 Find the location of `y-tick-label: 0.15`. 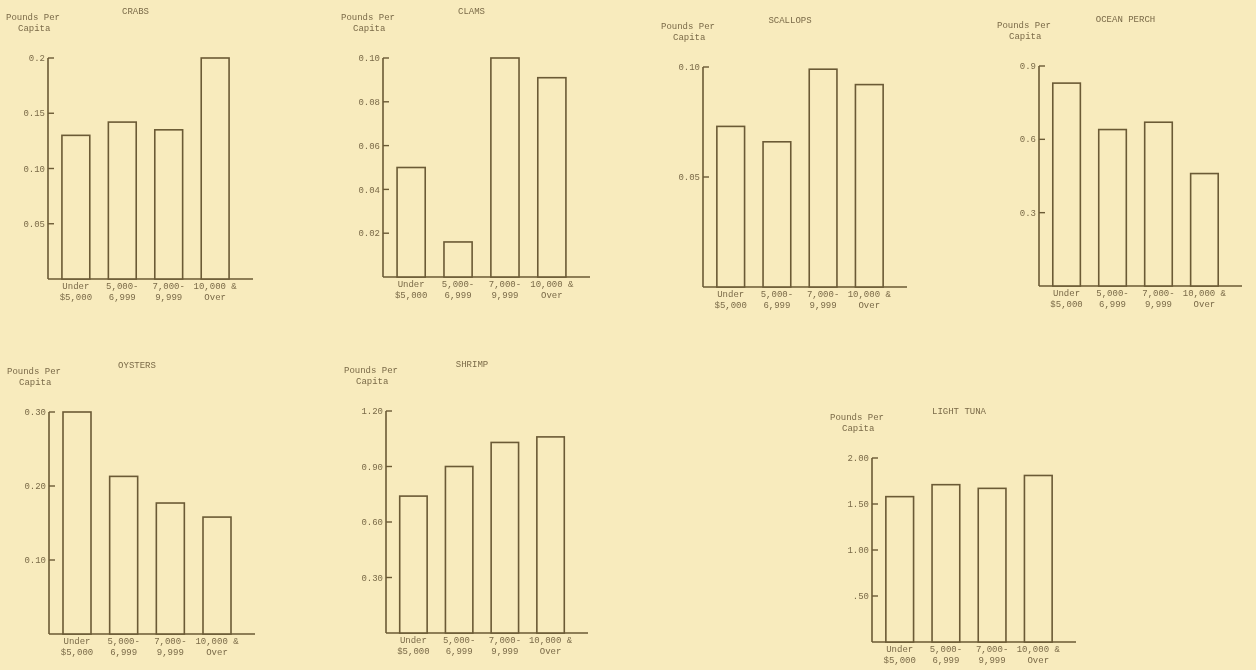

y-tick-label: 0.15 is located at coordinates (34, 114).